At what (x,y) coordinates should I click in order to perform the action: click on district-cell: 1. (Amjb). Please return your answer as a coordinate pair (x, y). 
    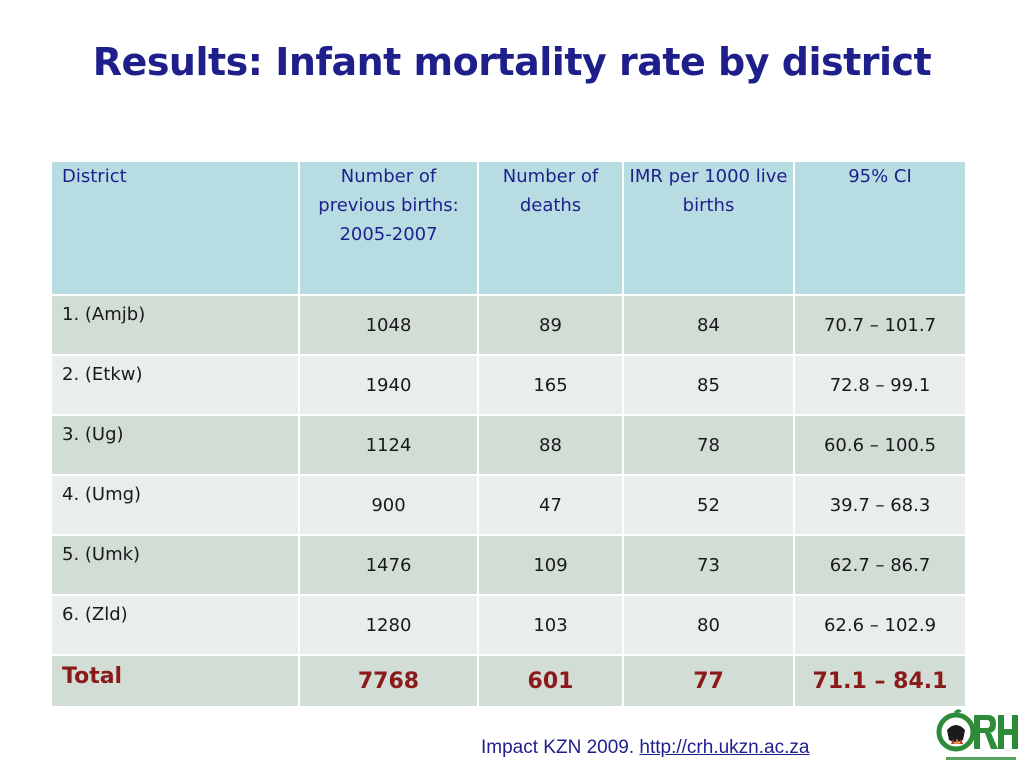
    Looking at the image, I should click on (175, 325).